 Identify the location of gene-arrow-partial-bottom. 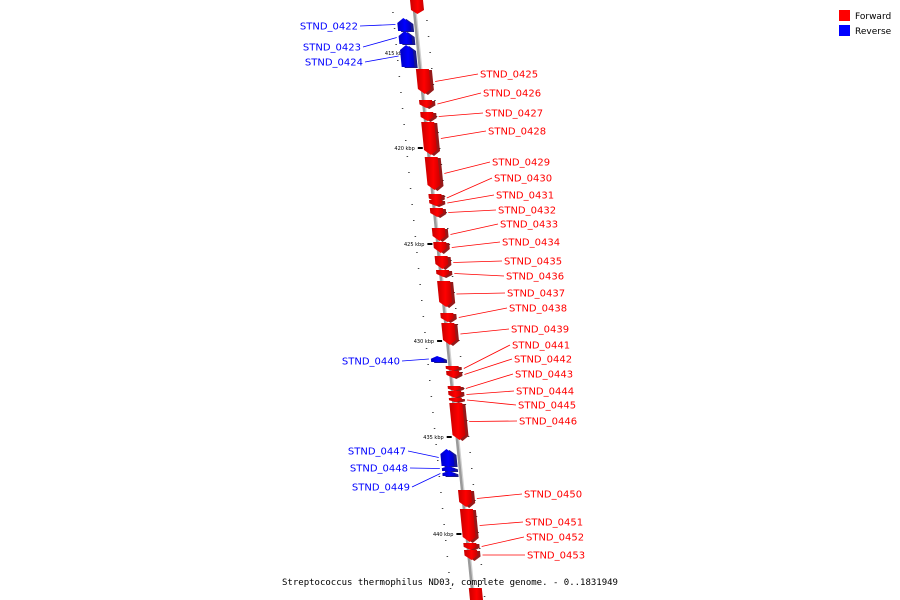
(475, 594).